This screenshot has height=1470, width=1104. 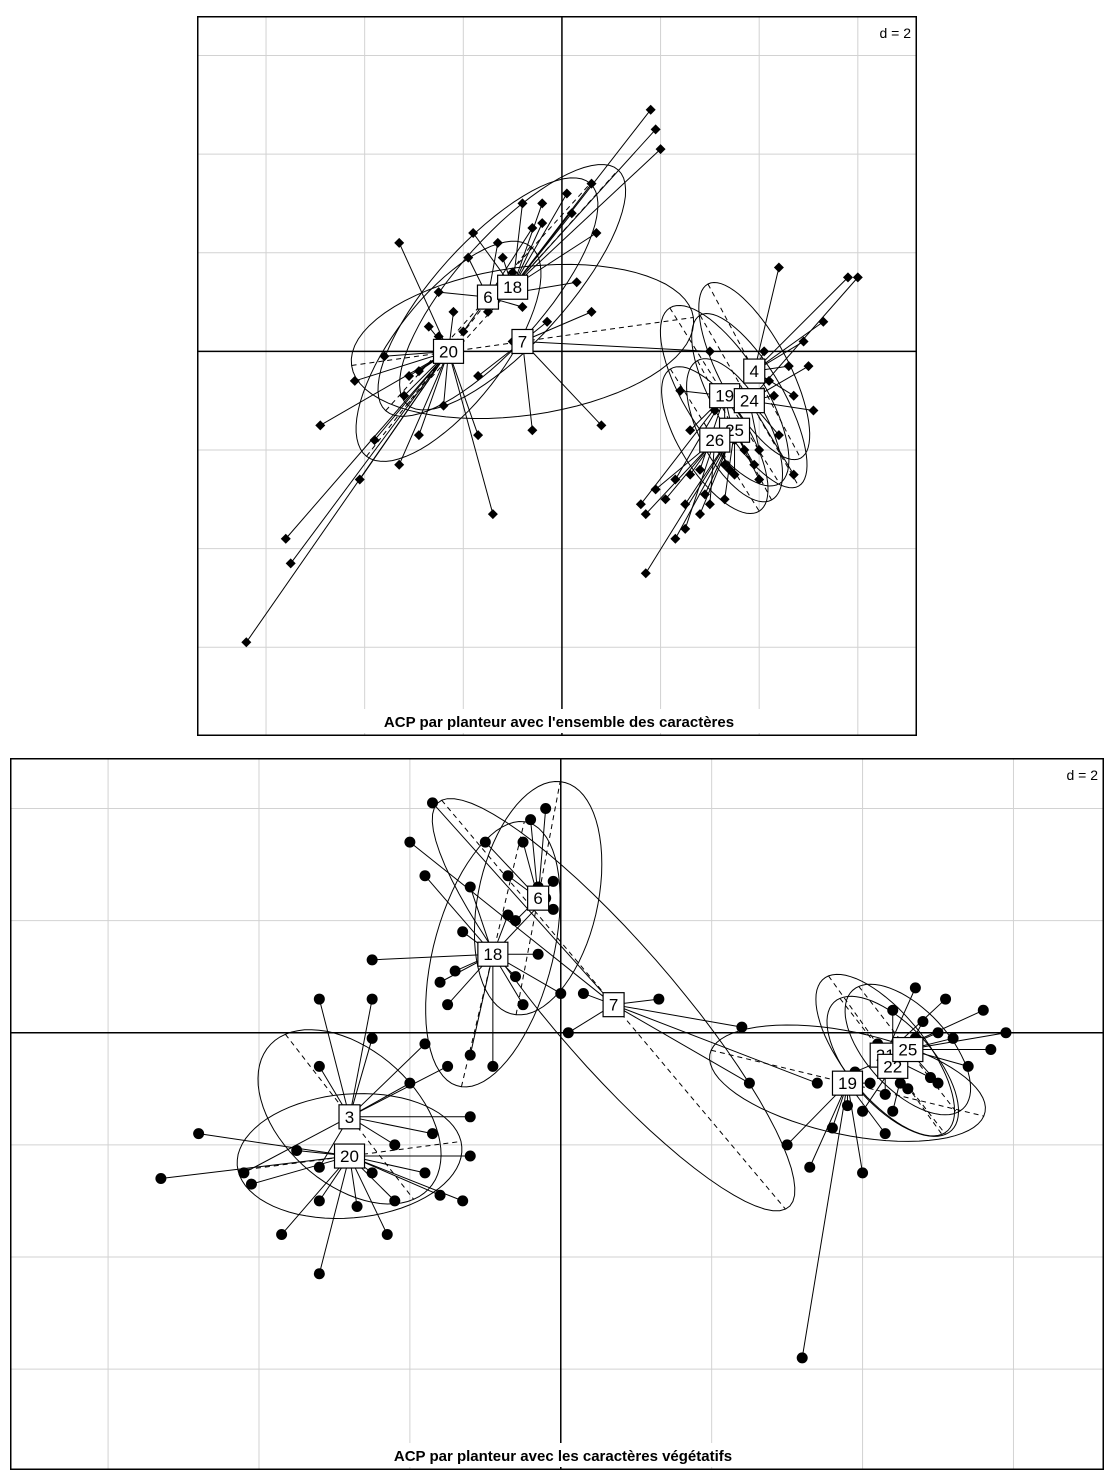 I want to click on centroid-label-7: 7, so click(x=613, y=1005).